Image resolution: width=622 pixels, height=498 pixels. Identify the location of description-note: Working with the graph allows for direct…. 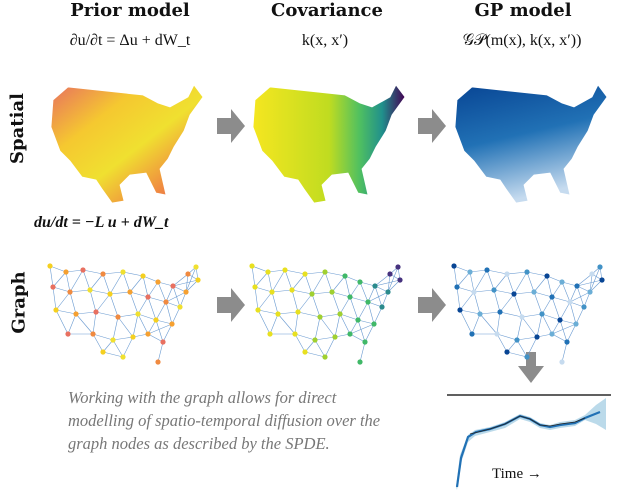
(224, 420).